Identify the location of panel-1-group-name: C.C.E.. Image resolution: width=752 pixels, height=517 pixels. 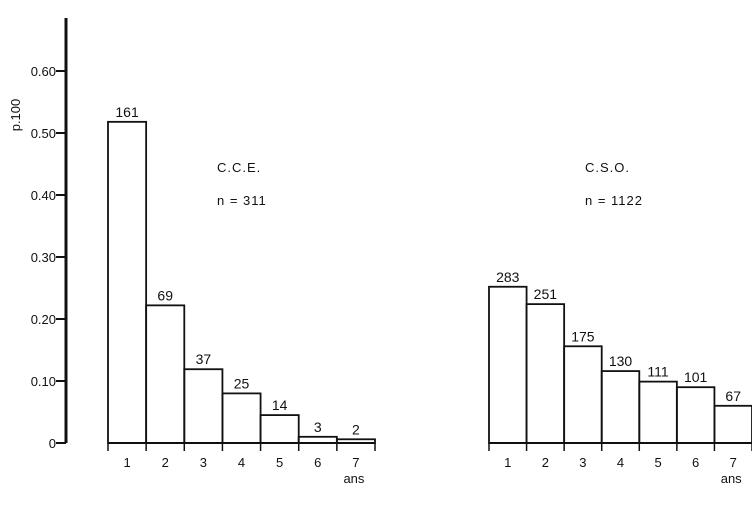
(239, 167).